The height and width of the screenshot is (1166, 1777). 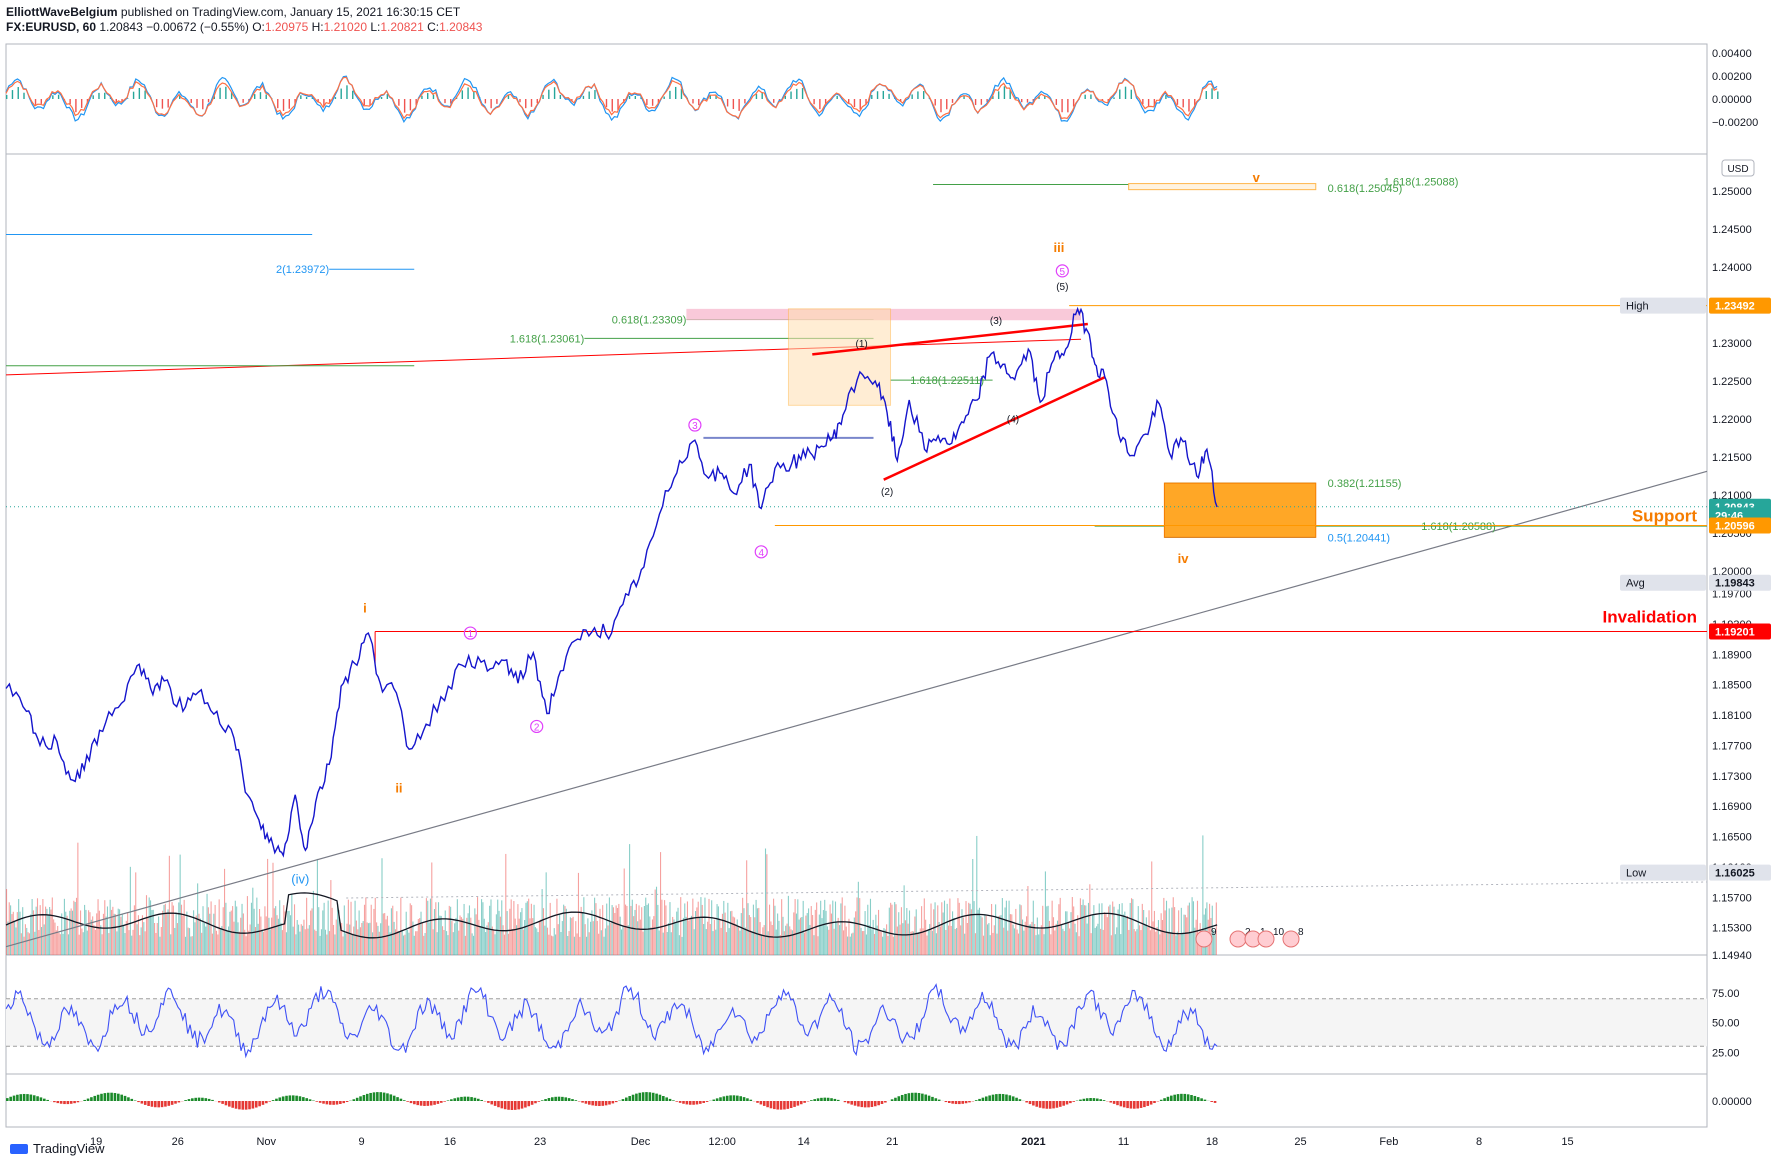 I want to click on time-tick-label: 16, so click(x=450, y=1142).